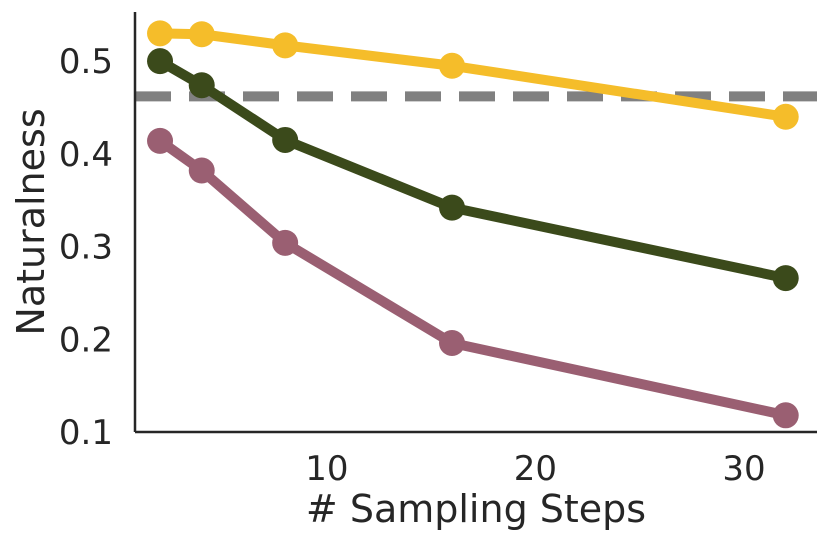 The height and width of the screenshot is (544, 830). Describe the element at coordinates (31, 221) in the screenshot. I see `y-axis-title: Naturalness` at that location.